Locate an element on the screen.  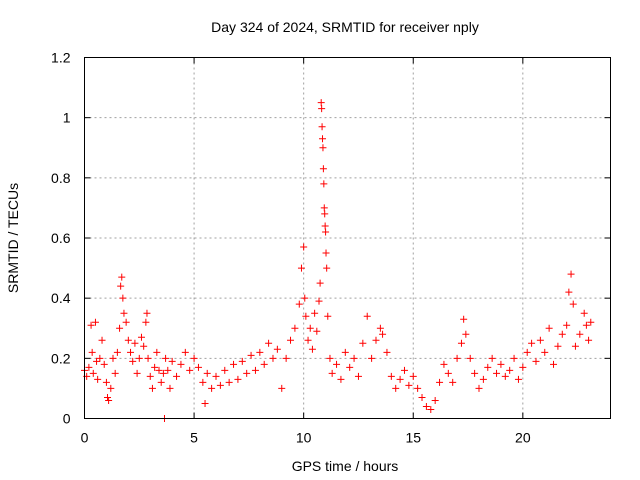
y-axis-label: SRMTID / TECUs is located at coordinates (13, 238).